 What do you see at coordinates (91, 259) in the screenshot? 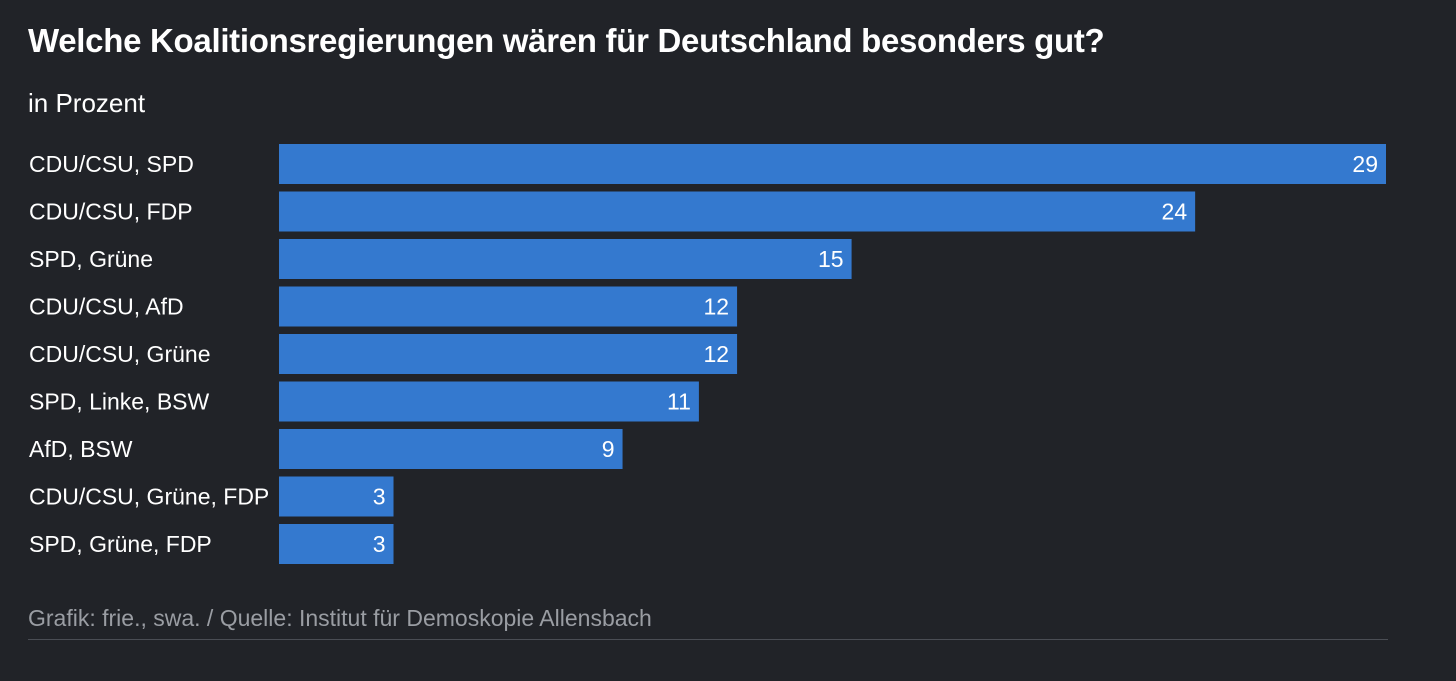
I see `category-label: SPD, Grüne` at bounding box center [91, 259].